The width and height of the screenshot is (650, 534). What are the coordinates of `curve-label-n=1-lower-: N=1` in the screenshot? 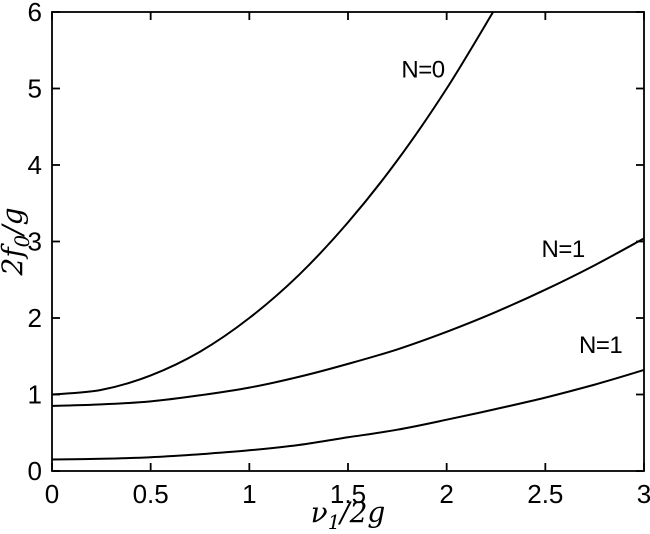 It's located at (600, 345).